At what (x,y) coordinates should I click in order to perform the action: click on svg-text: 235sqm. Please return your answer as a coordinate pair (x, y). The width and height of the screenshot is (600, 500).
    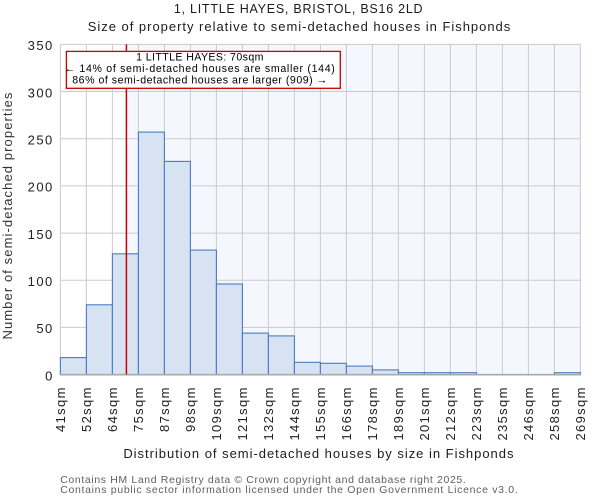
    Looking at the image, I should click on (502, 413).